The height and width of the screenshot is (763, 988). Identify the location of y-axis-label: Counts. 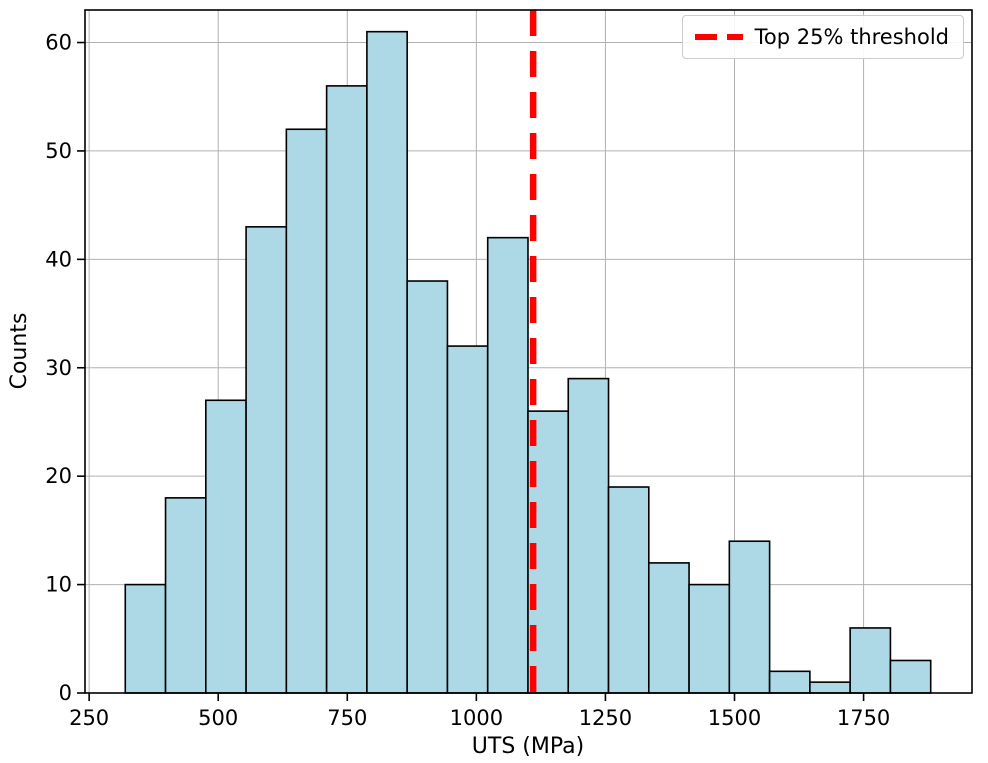
(19, 351).